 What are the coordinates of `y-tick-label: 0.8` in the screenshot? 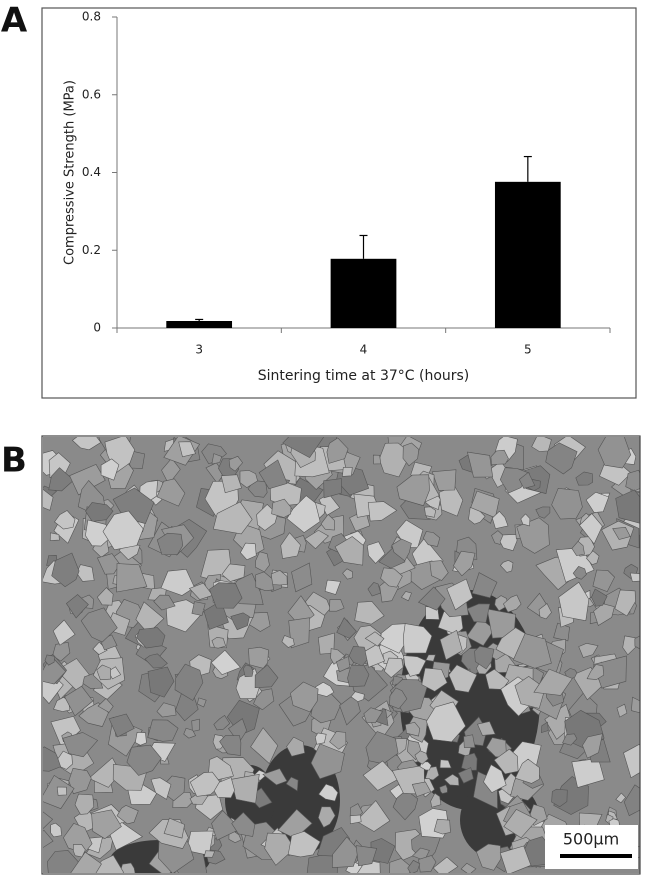 It's located at (91, 17).